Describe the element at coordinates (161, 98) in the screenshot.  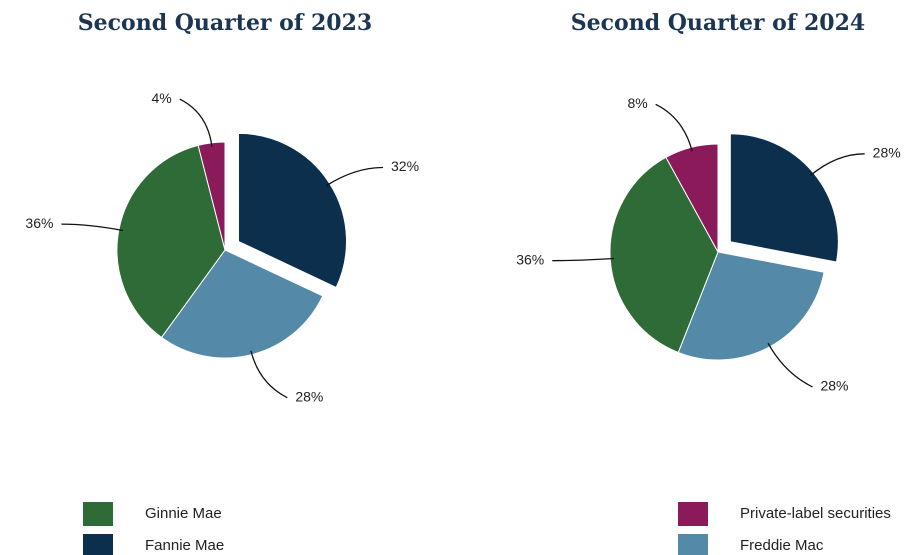
I see `data-label: 4%` at that location.